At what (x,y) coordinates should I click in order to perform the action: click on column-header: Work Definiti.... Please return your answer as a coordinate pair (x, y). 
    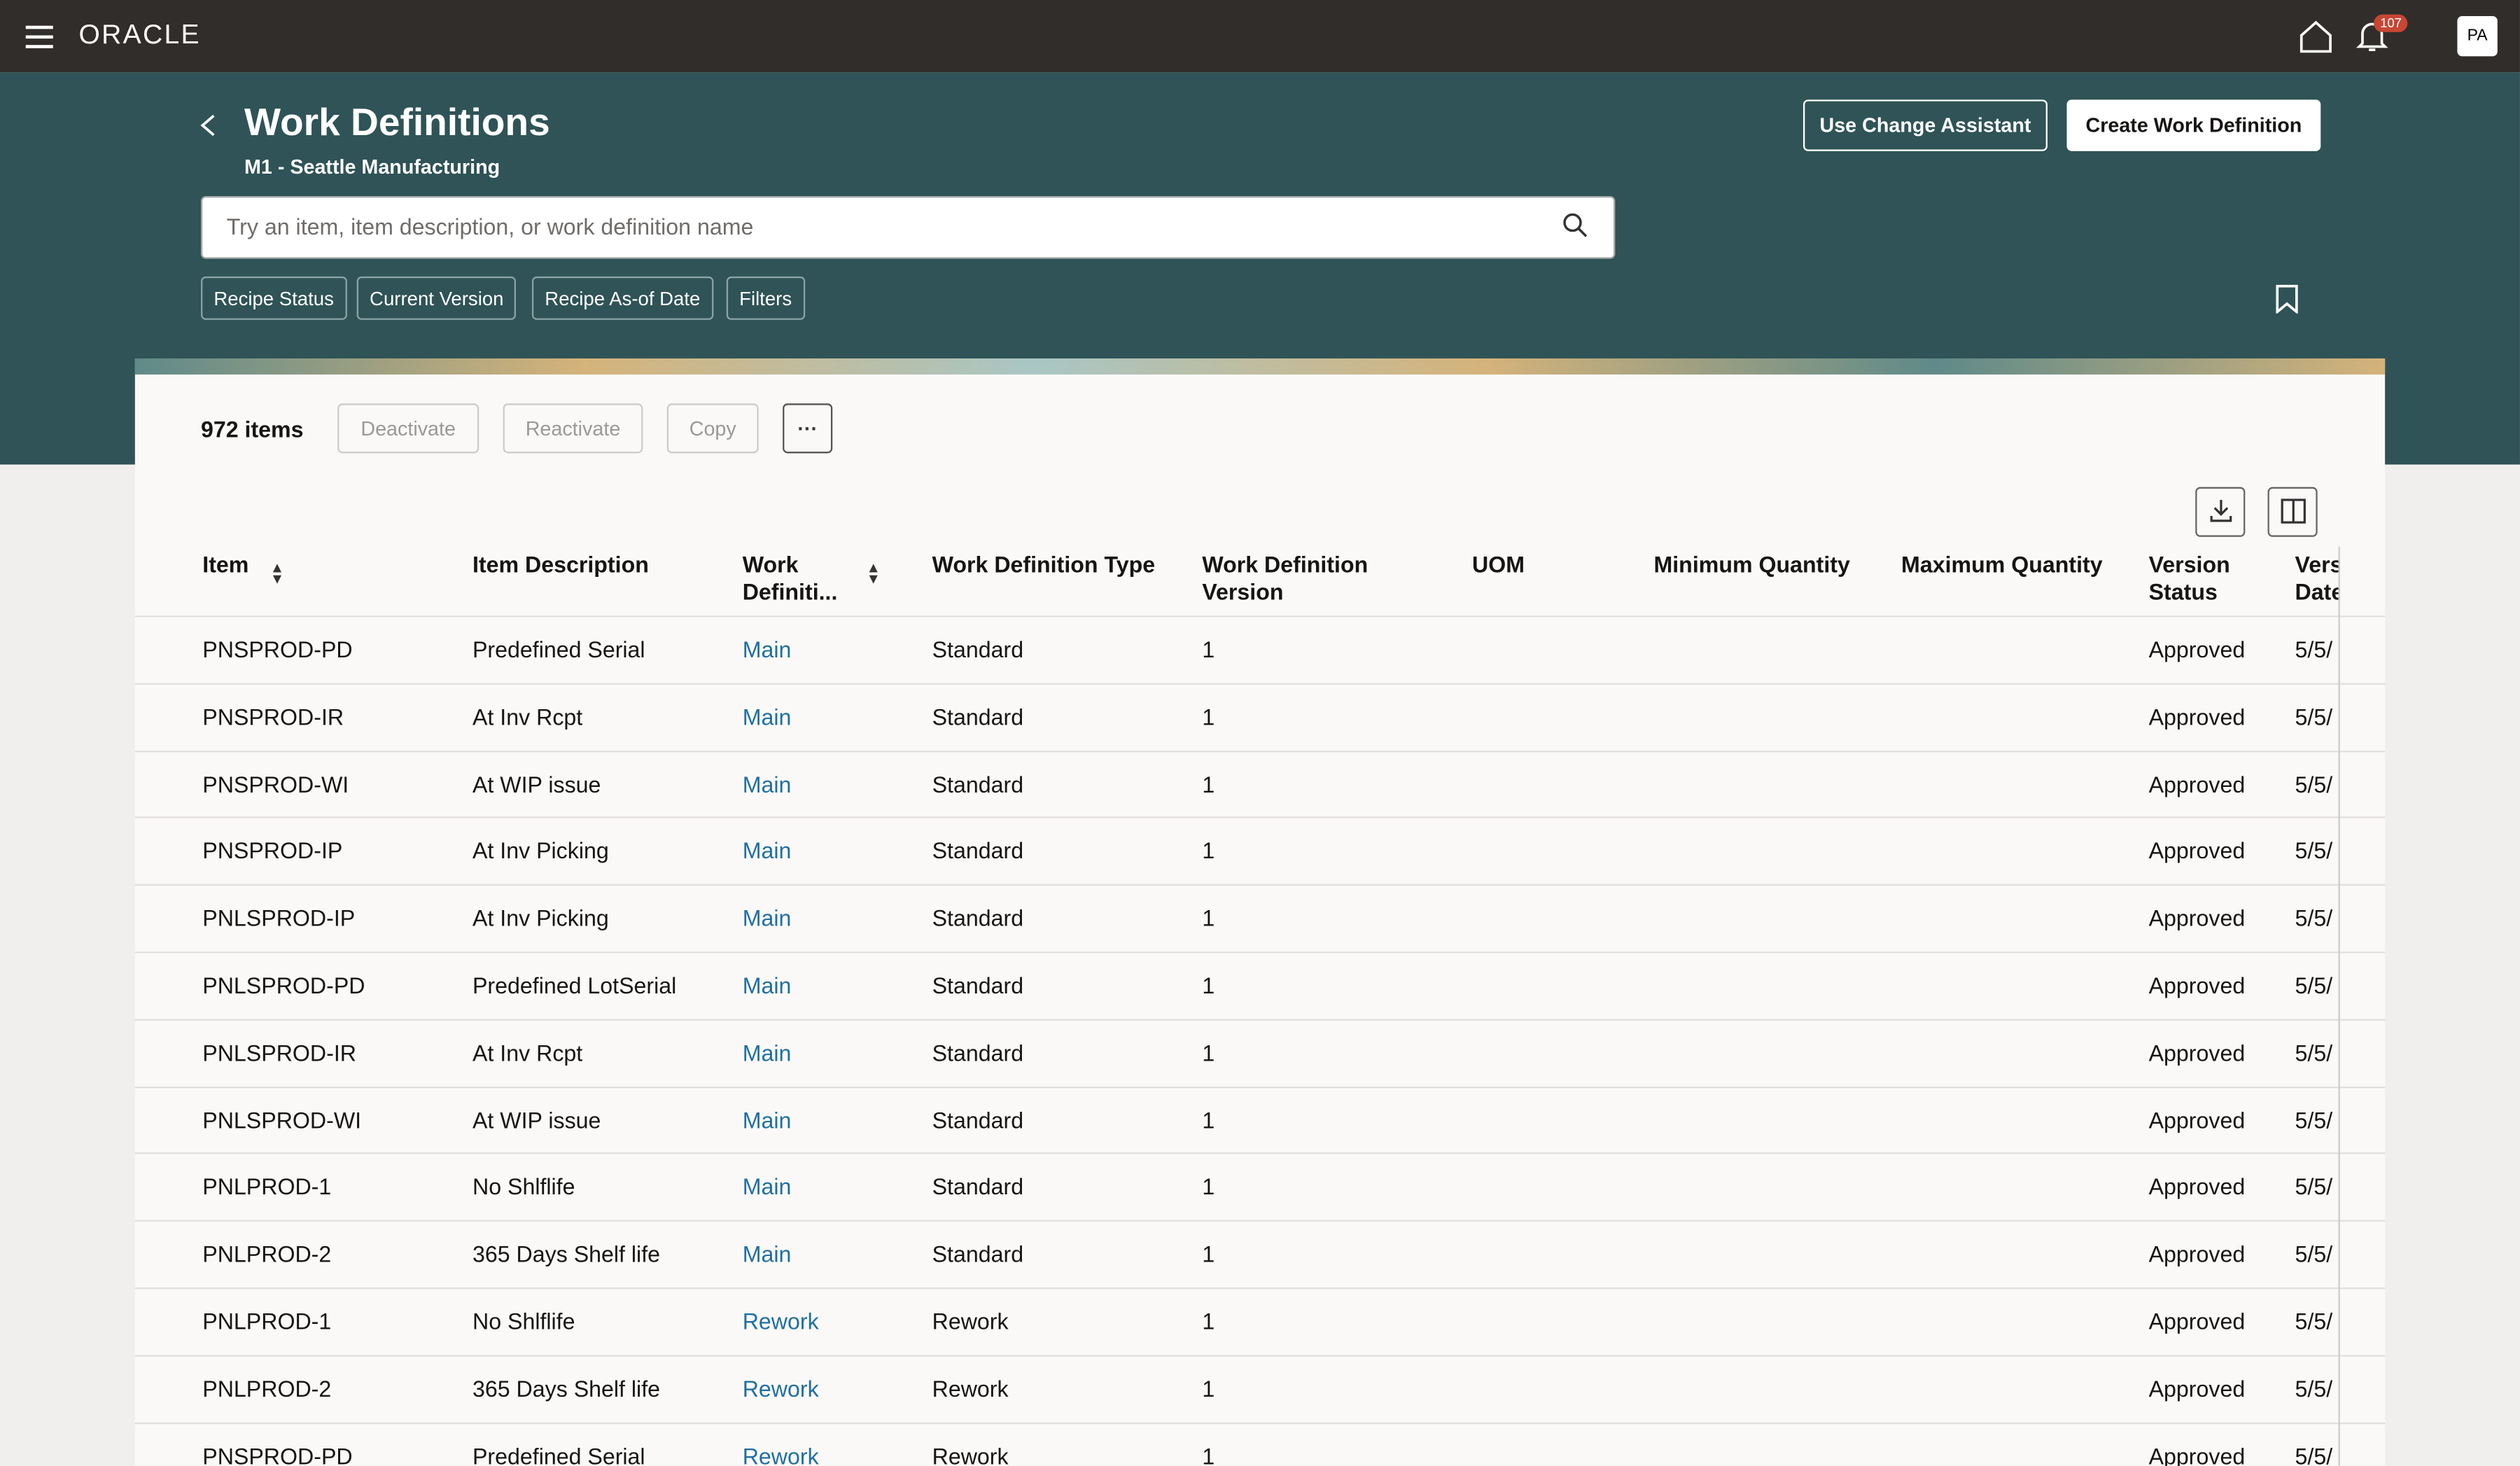
    Looking at the image, I should click on (794, 578).